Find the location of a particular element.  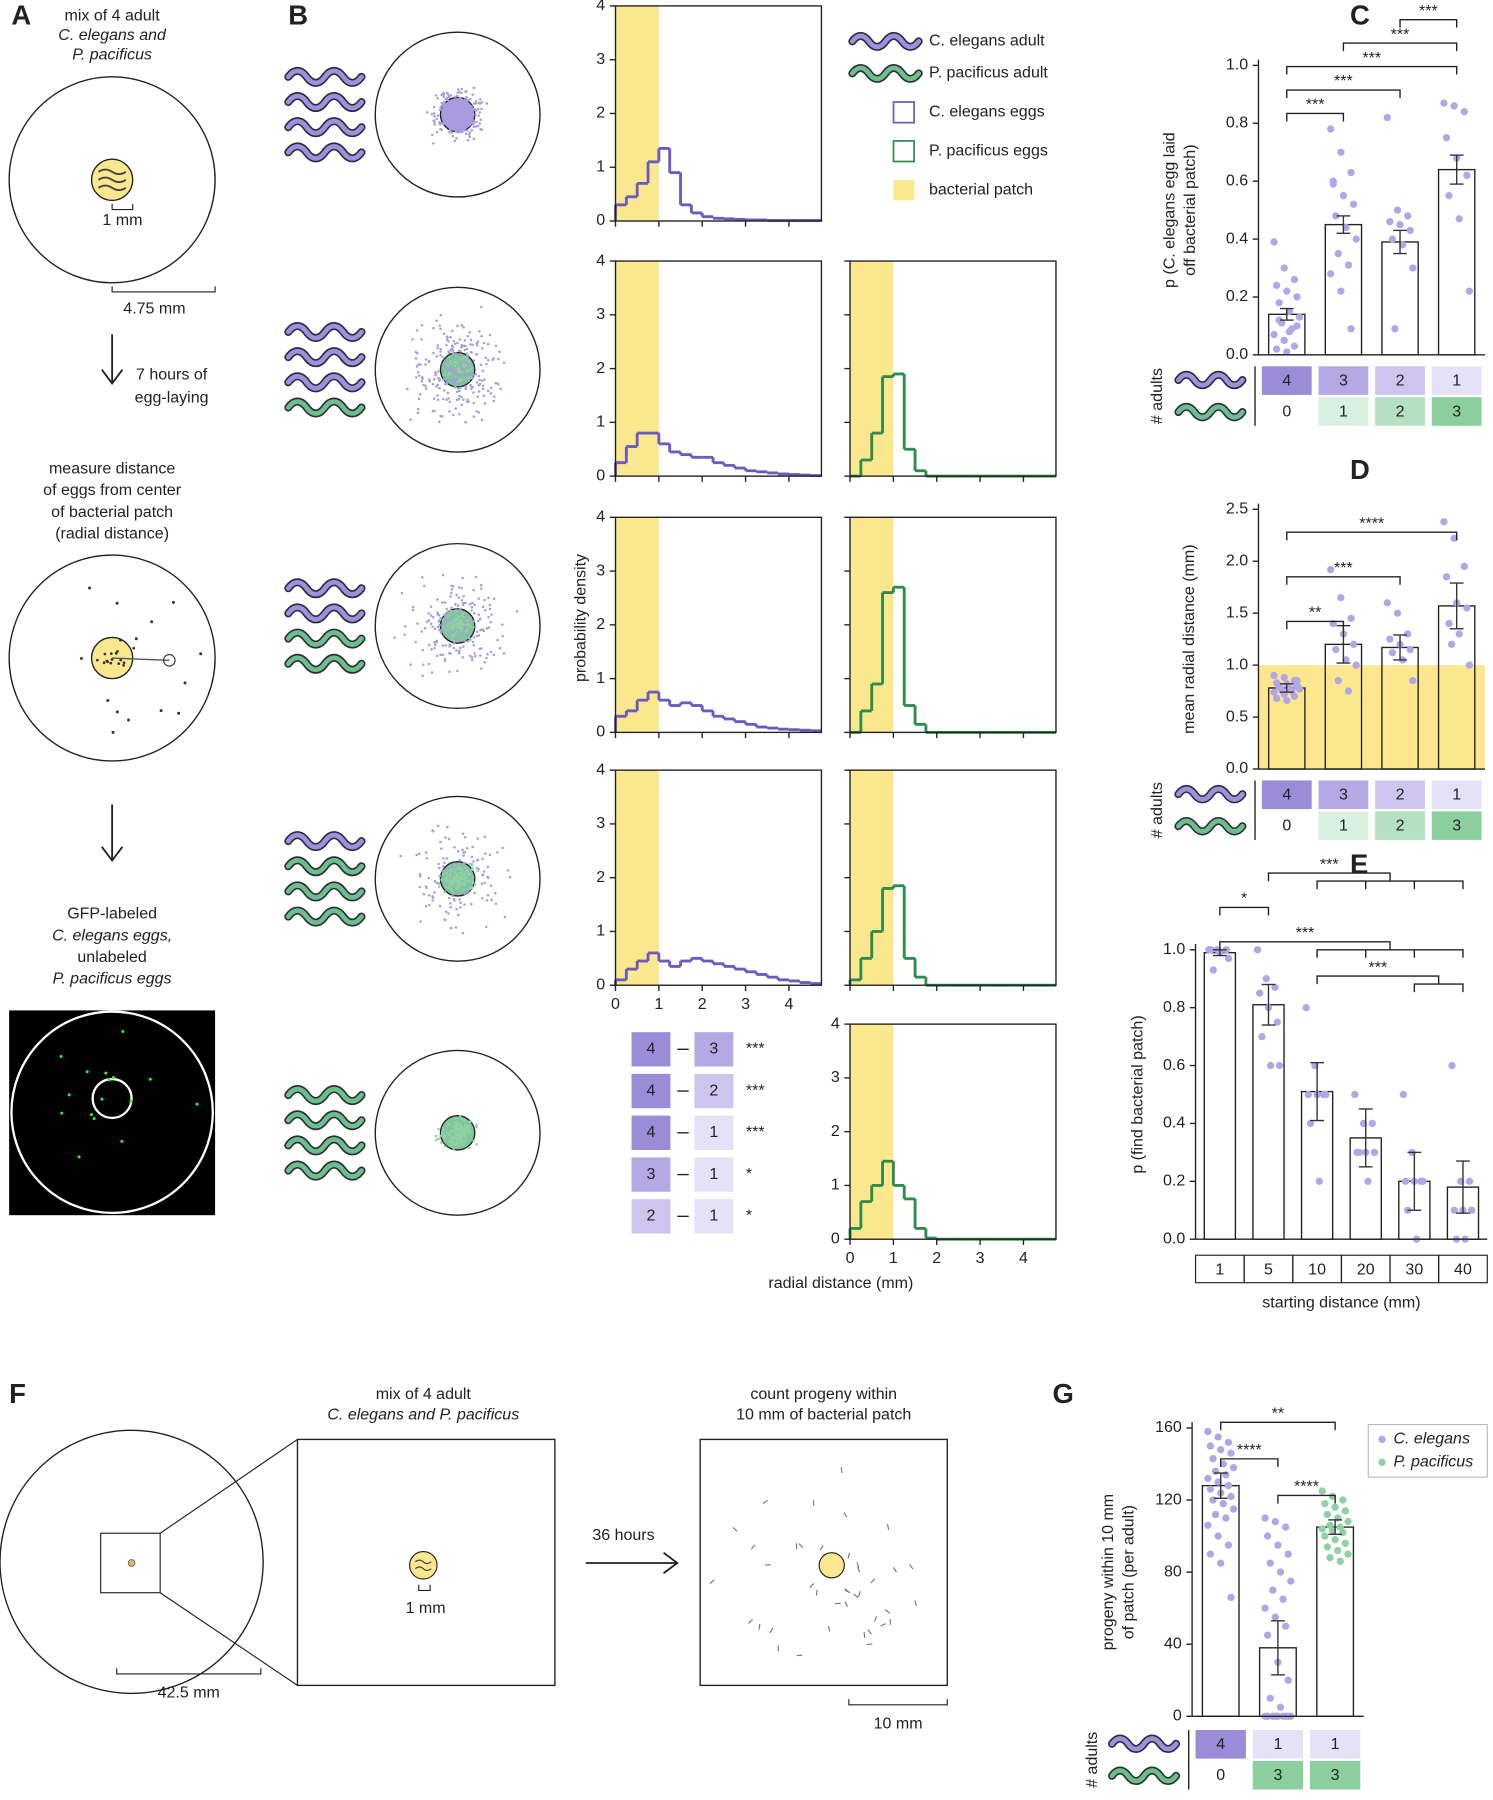

legend-label: P. pacificus is located at coordinates (1433, 1462).